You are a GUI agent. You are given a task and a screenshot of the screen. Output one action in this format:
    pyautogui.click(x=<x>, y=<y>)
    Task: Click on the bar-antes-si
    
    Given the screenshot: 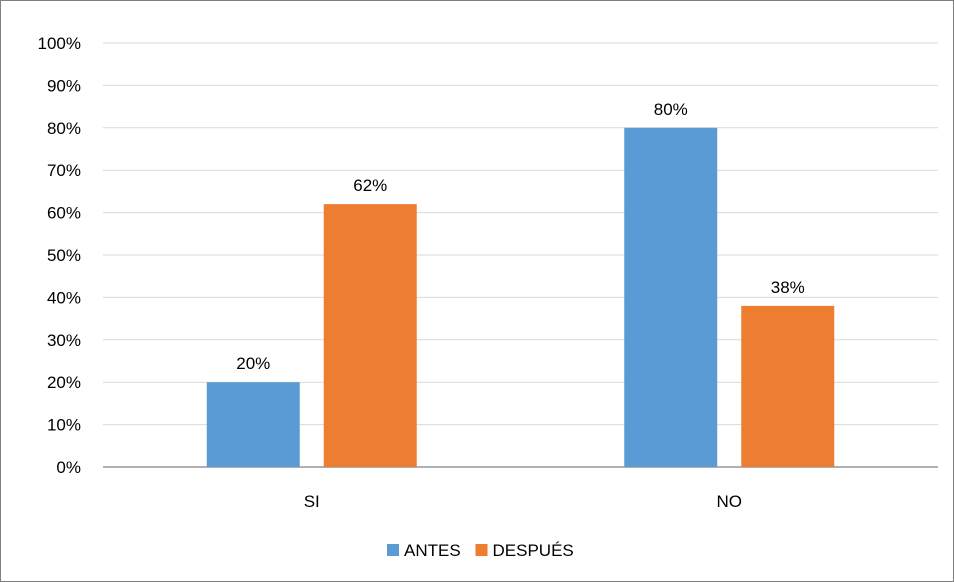 What is the action you would take?
    pyautogui.click(x=253, y=424)
    